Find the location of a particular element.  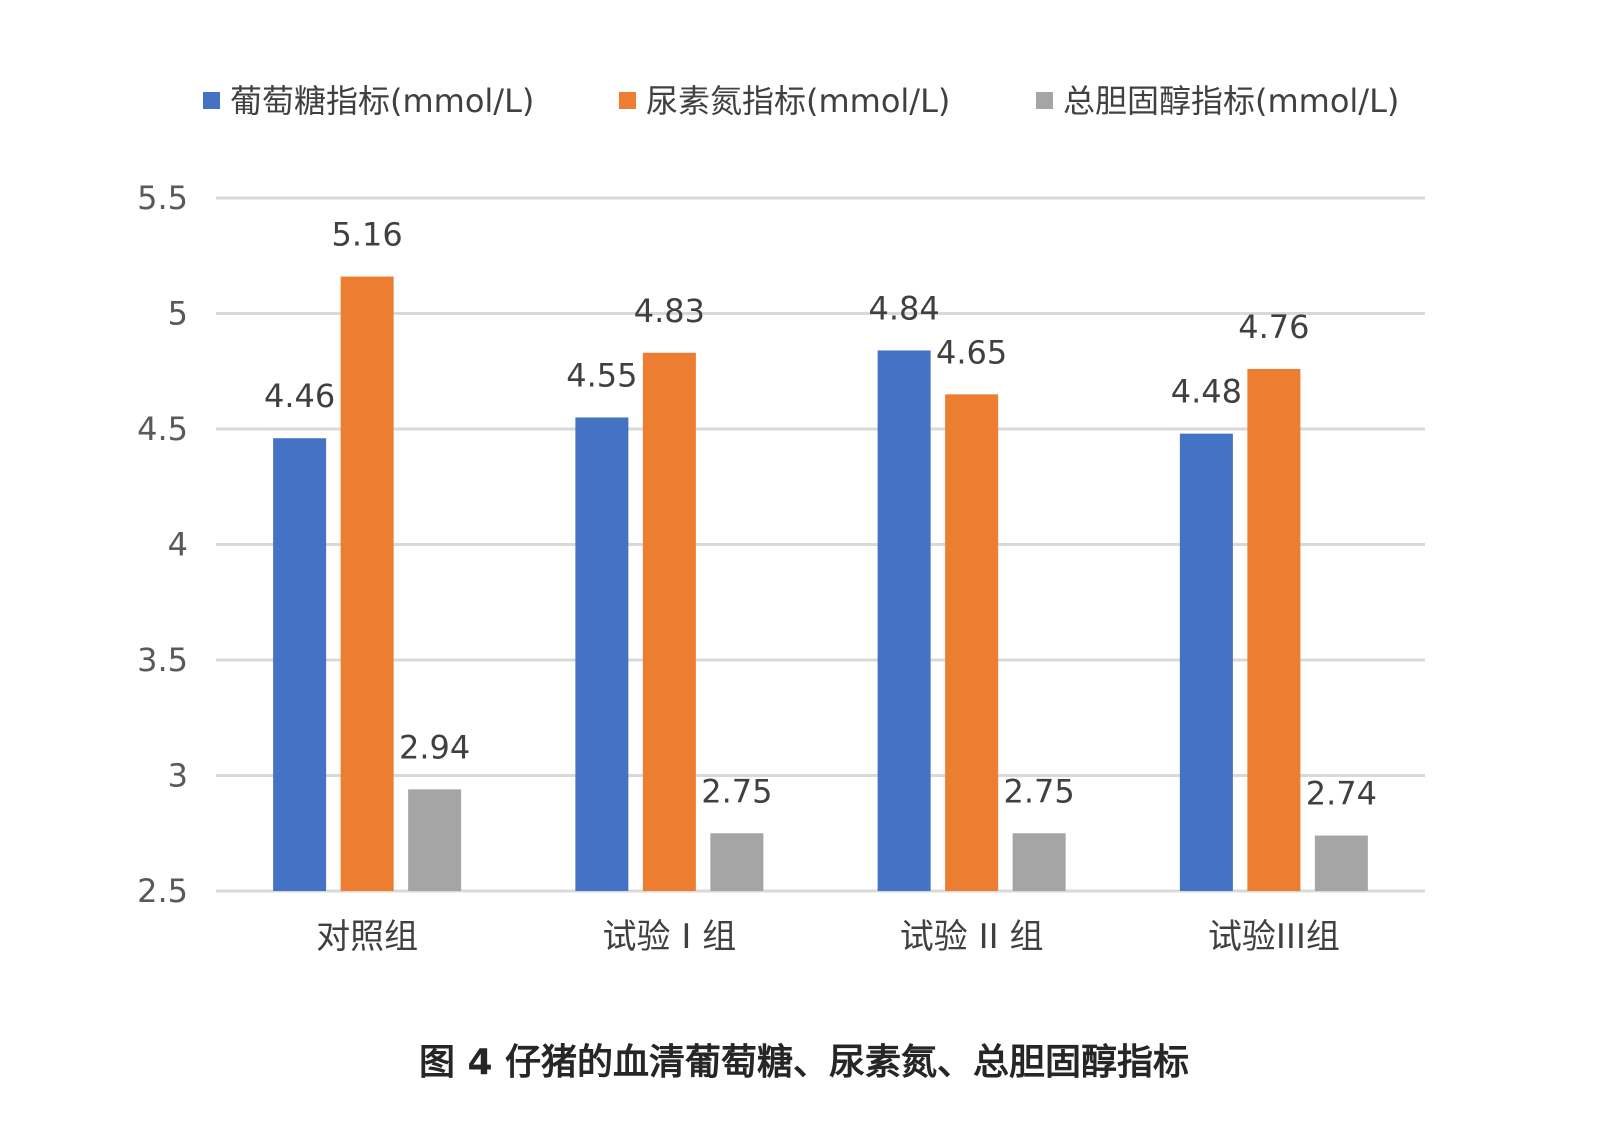

y-tick-label: 4.5 is located at coordinates (162, 429).